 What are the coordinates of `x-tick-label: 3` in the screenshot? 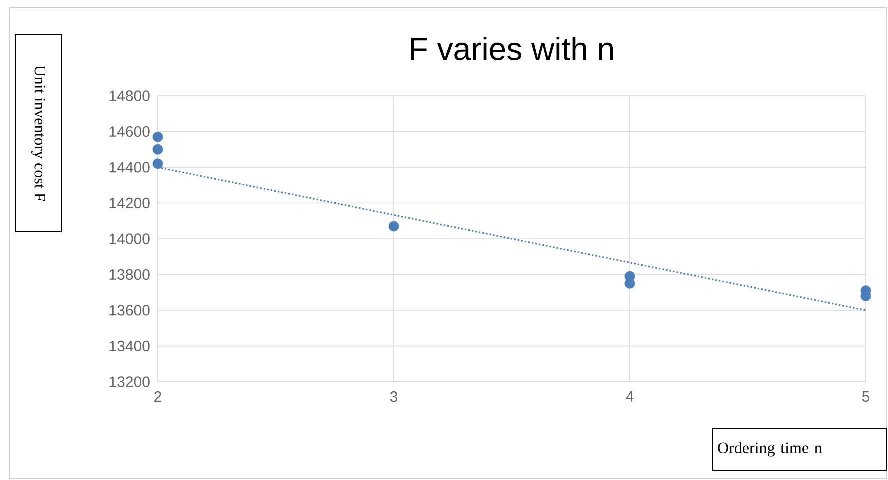 It's located at (394, 397).